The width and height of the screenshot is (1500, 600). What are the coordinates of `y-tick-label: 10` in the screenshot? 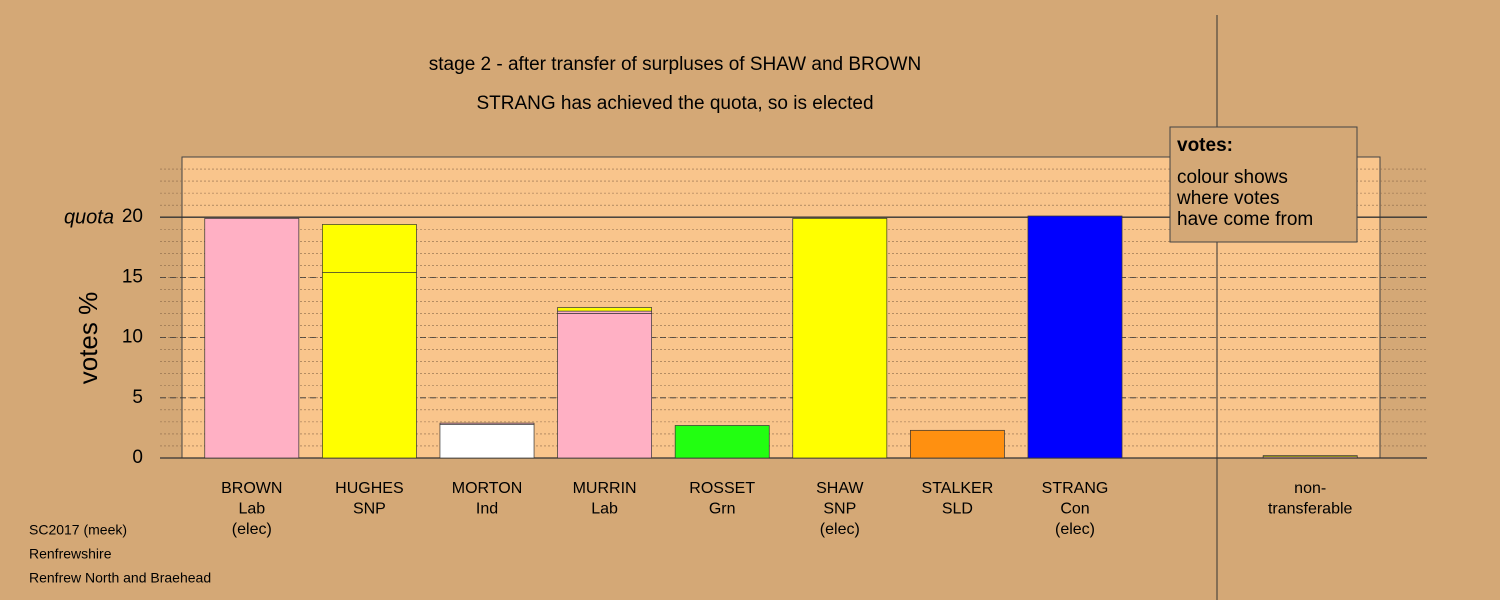 It's located at (132, 337).